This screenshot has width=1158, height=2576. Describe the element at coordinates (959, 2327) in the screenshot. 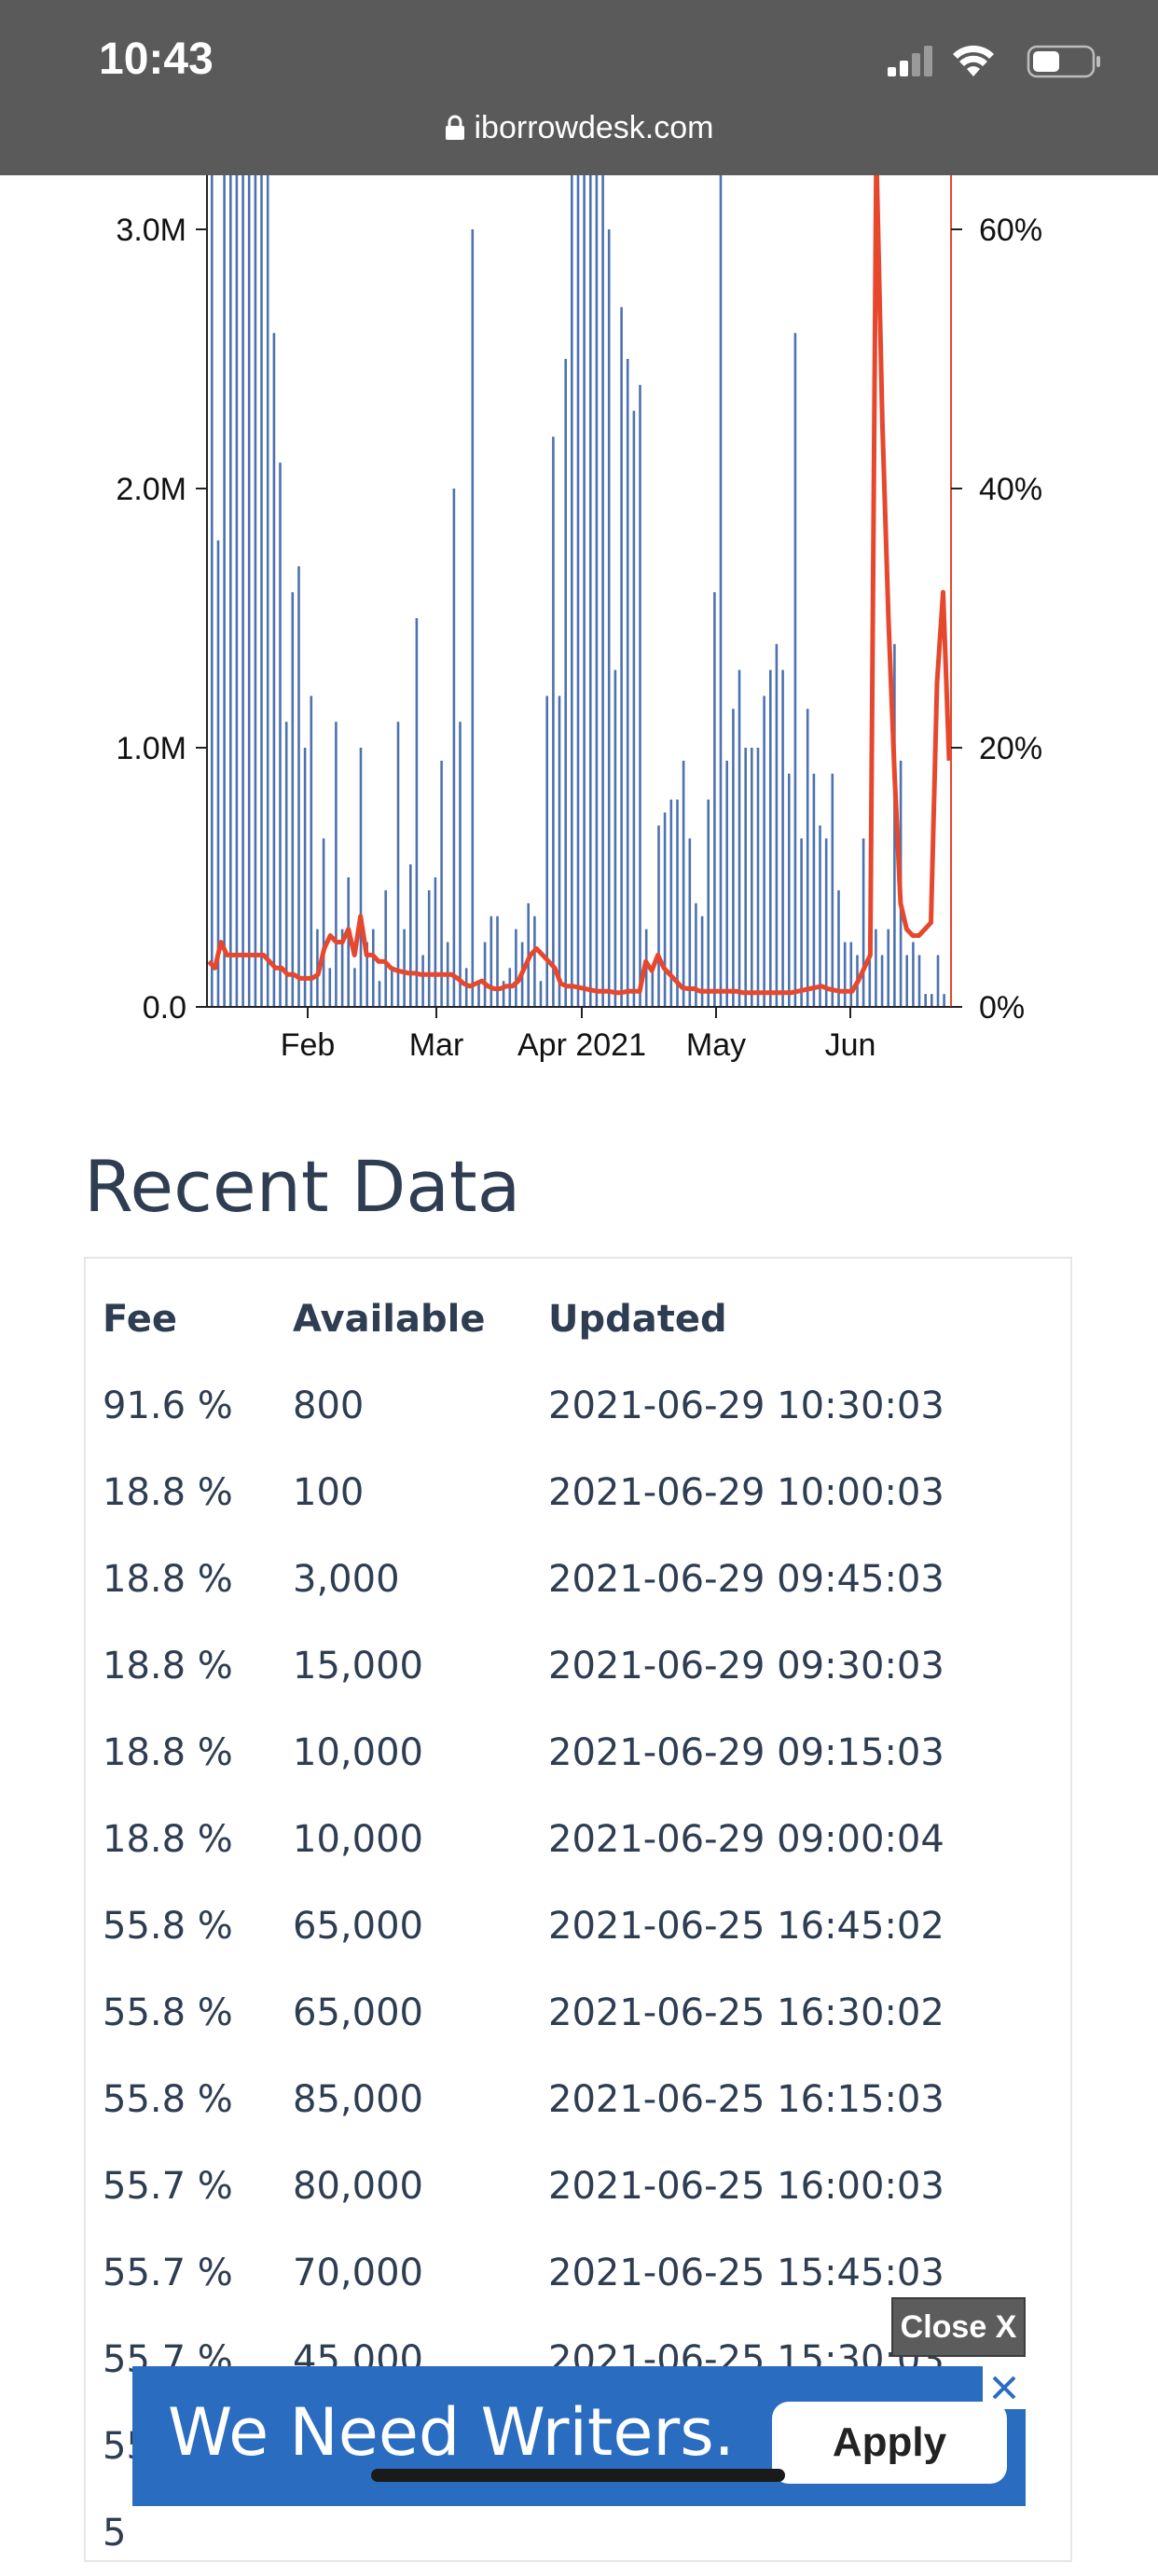

I see `ad-close-button: Close X` at that location.